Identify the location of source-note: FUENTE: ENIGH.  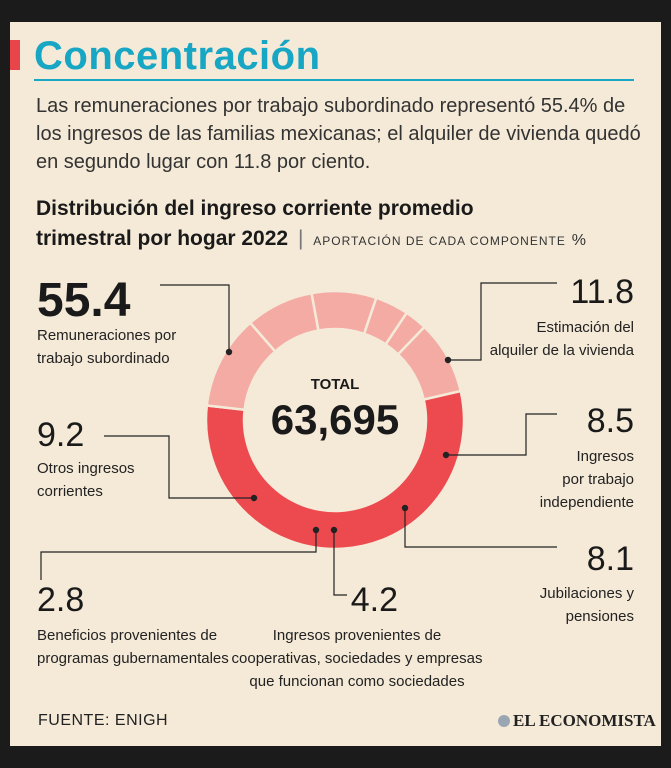
(103, 720).